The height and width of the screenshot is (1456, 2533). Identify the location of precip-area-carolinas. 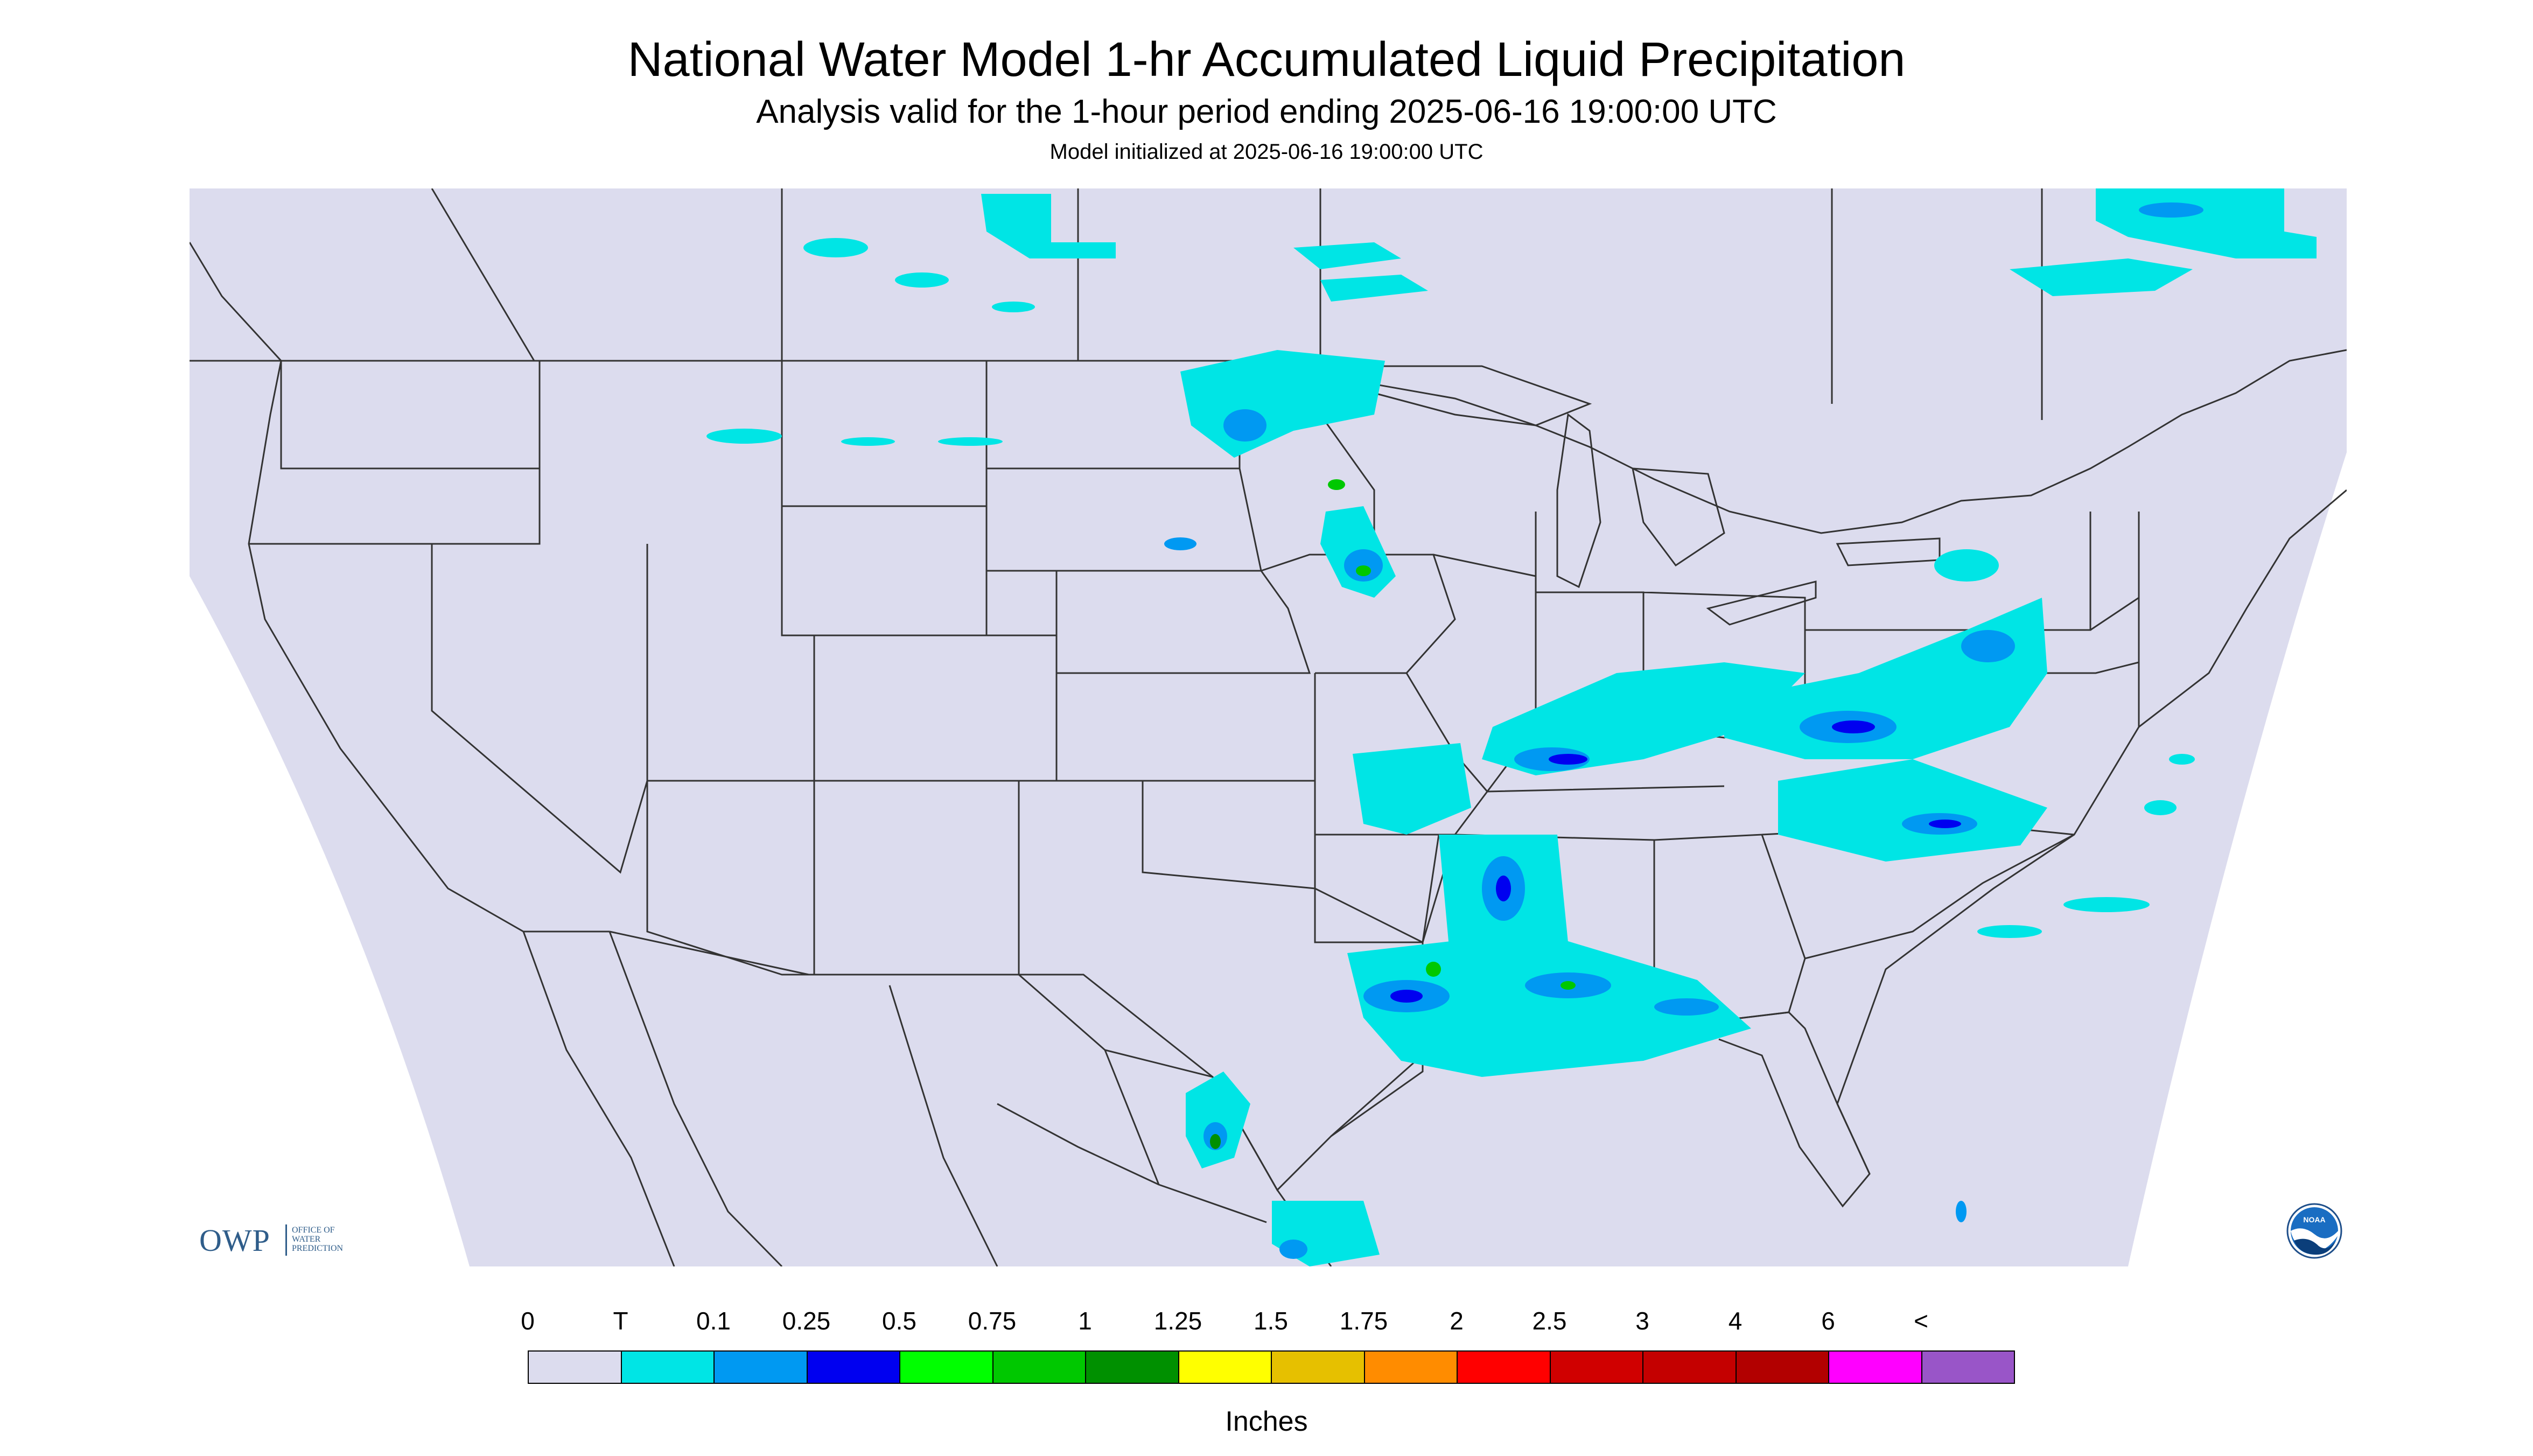
(1913, 810).